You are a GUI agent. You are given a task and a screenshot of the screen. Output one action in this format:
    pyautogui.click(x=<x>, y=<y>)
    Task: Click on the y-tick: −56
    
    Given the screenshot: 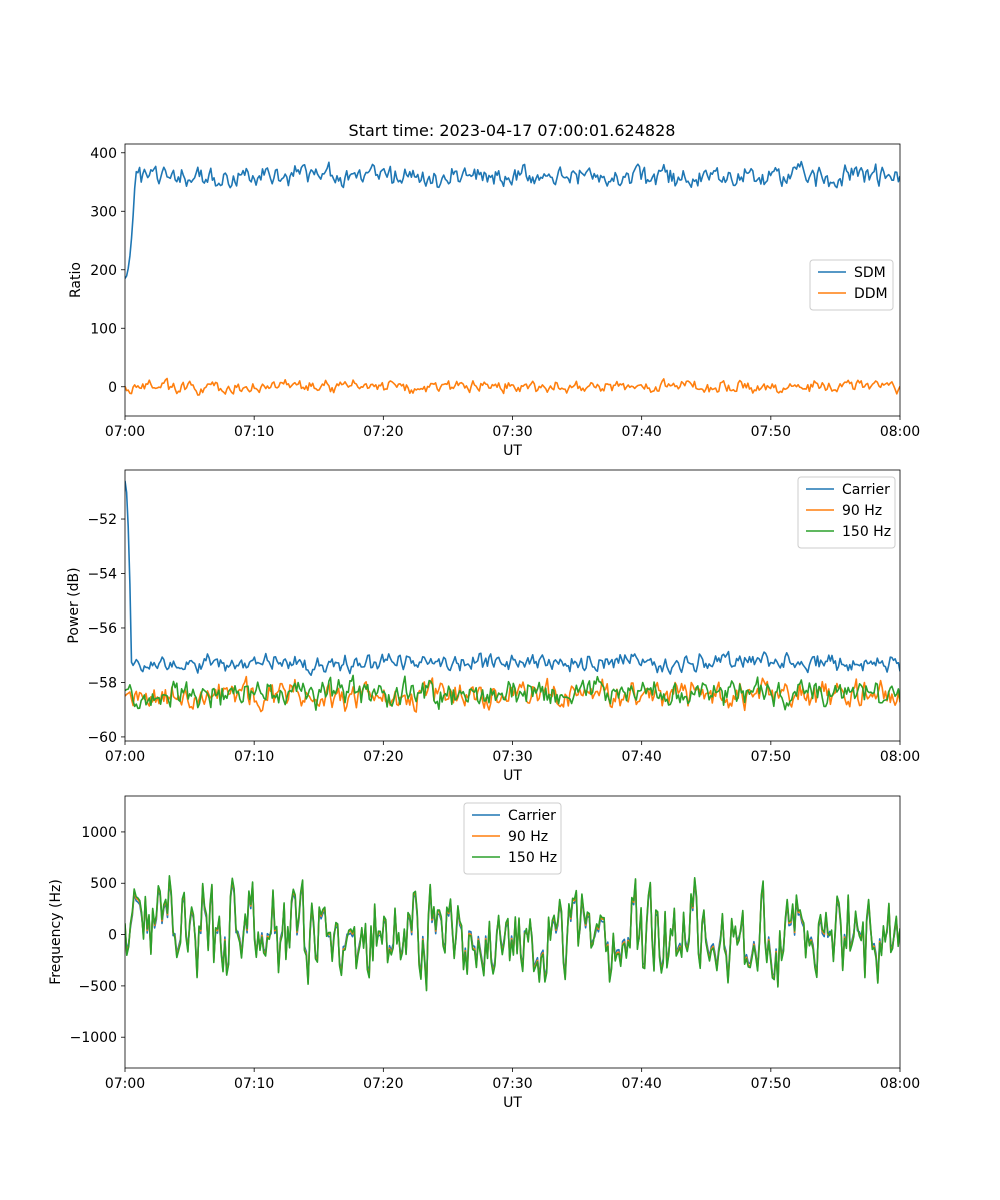 What is the action you would take?
    pyautogui.click(x=106, y=629)
    